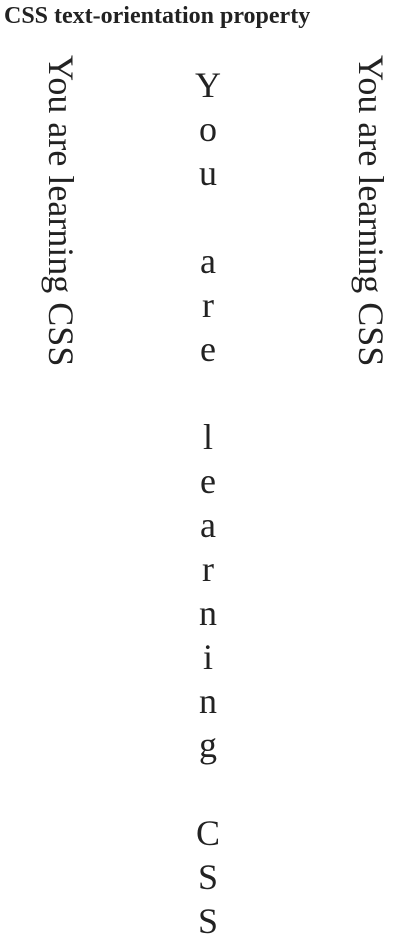 The image size is (407, 945). Describe the element at coordinates (157, 16) in the screenshot. I see `page-title: CSS text-orientation property` at that location.